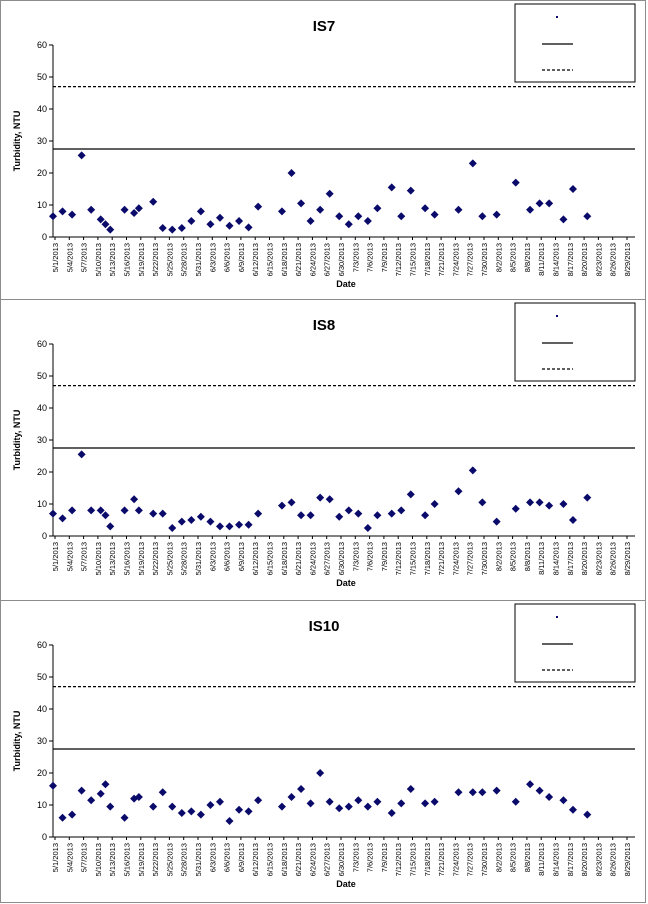 This screenshot has height=904, width=648. I want to click on x-tick-label: 5/7/2013, so click(84, 857).